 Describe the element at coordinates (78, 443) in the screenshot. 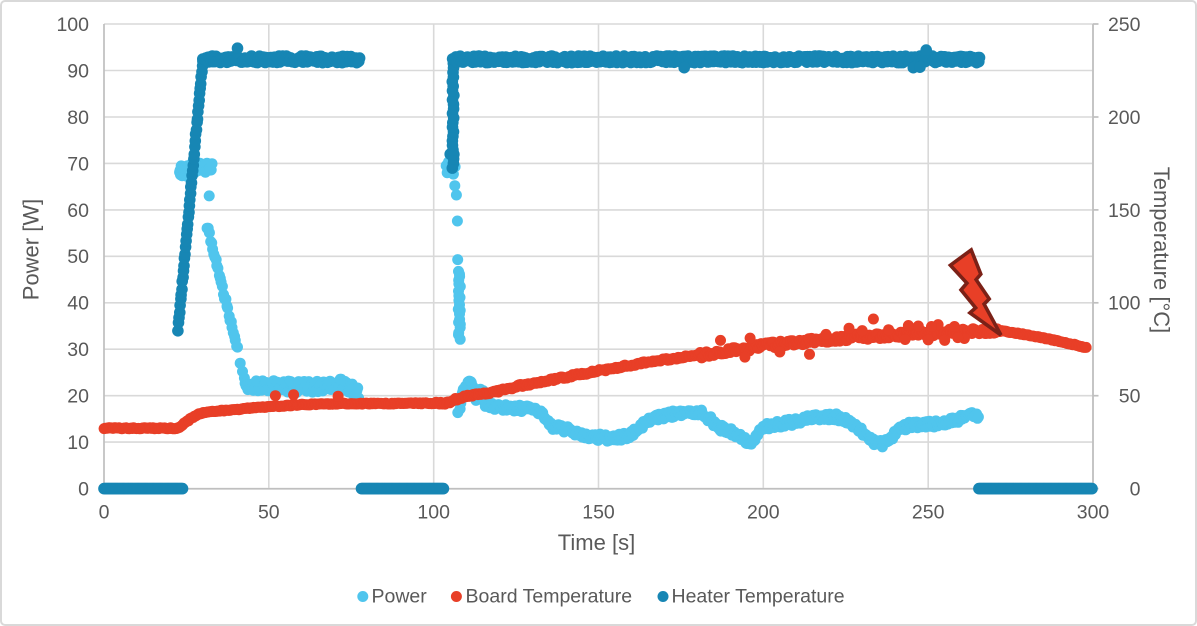

I see `svg-text: 10` at that location.